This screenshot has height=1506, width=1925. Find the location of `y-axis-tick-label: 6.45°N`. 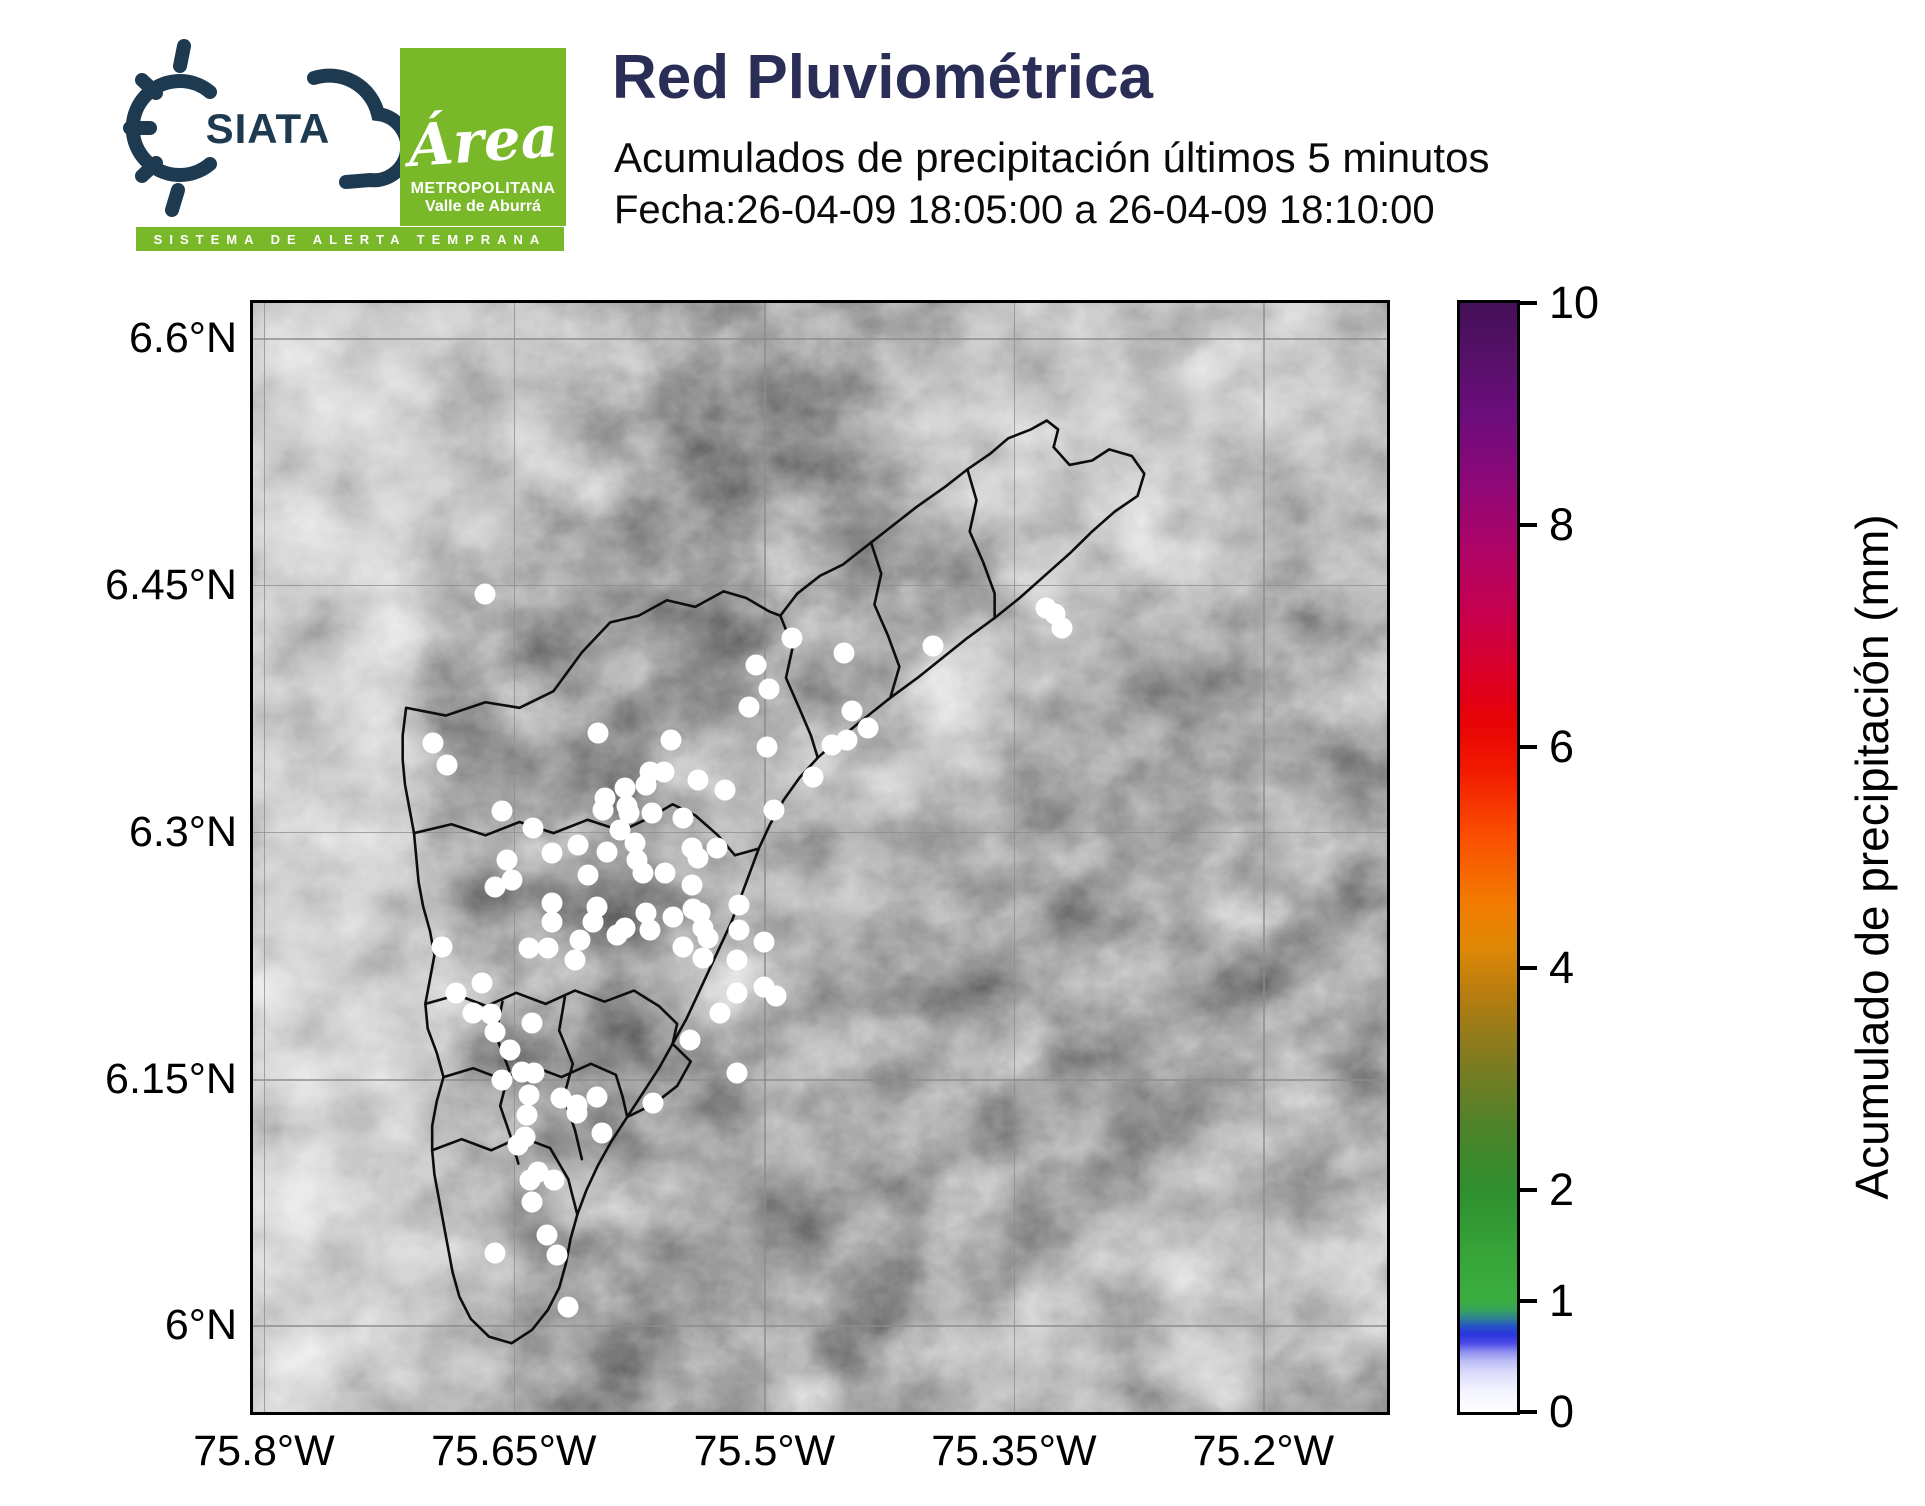

y-axis-tick-label: 6.45°N is located at coordinates (171, 584).